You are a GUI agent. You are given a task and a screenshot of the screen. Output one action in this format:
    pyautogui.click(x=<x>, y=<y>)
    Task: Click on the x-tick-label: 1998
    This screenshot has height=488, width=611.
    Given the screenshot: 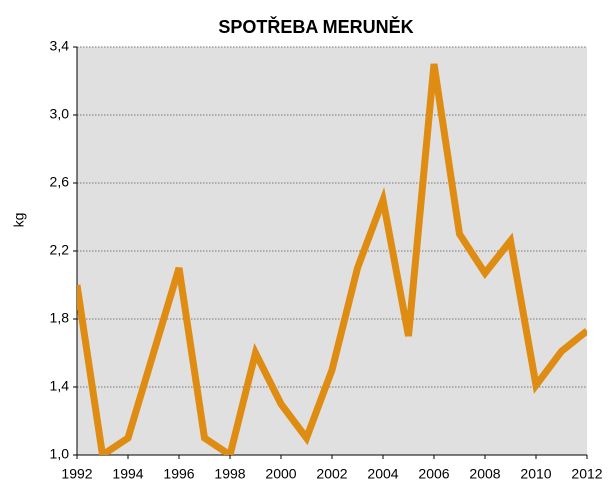 What is the action you would take?
    pyautogui.click(x=229, y=474)
    